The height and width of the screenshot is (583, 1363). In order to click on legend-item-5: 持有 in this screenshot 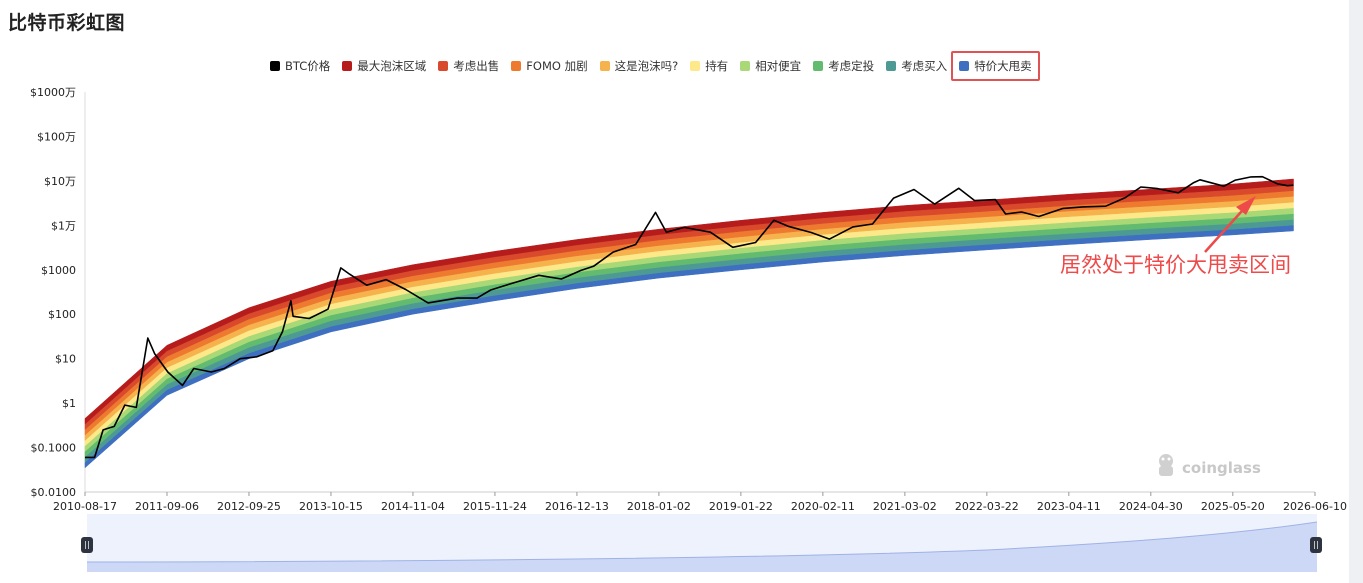, I will do `click(709, 66)`.